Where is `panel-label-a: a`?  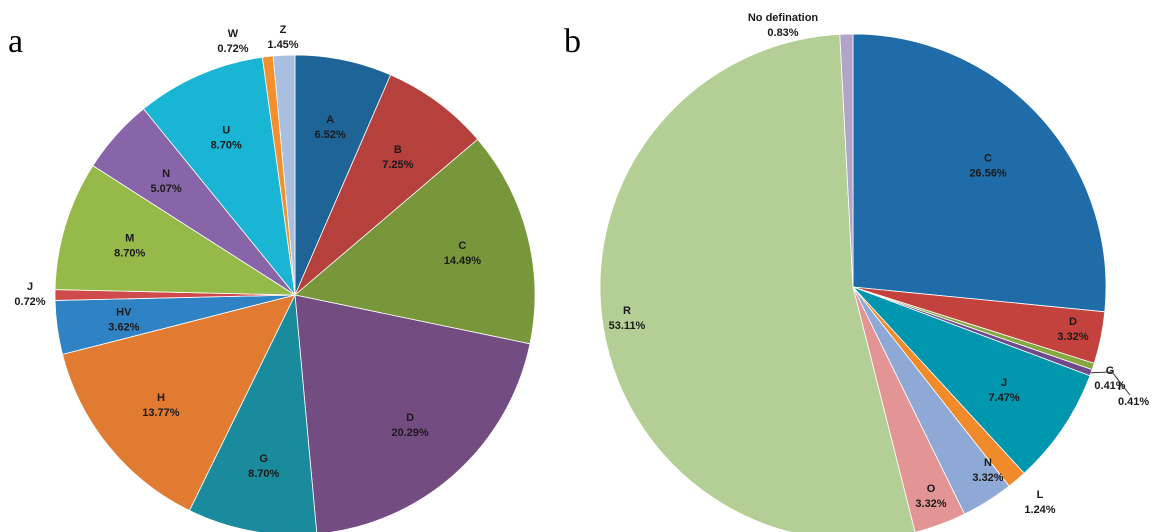 panel-label-a: a is located at coordinates (15, 41).